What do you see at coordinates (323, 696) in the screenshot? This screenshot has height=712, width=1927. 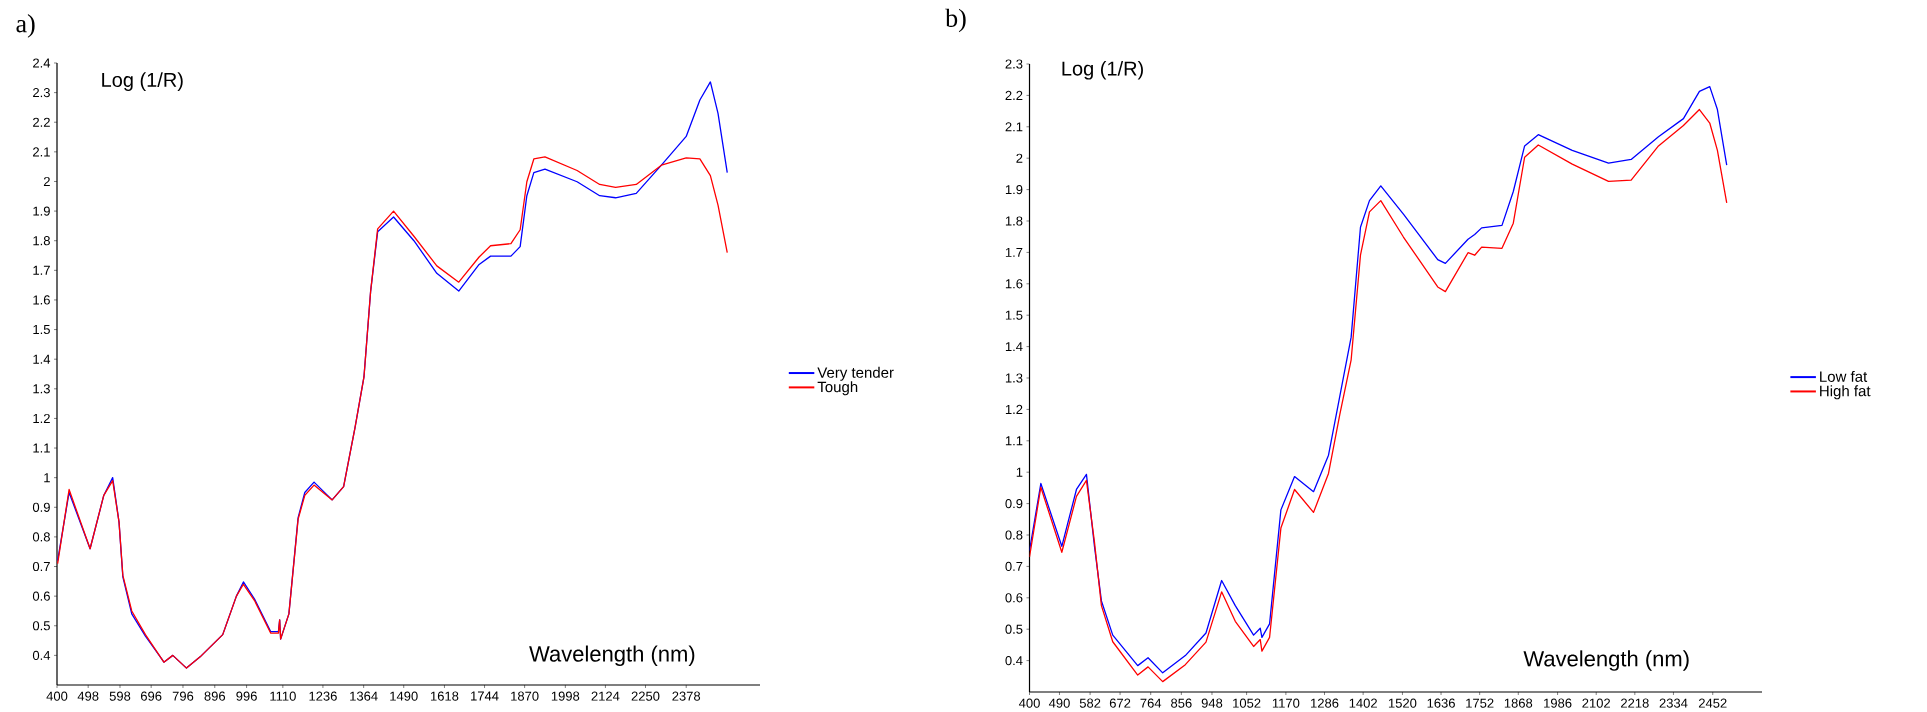 I see `x-tick-label: 1236` at bounding box center [323, 696].